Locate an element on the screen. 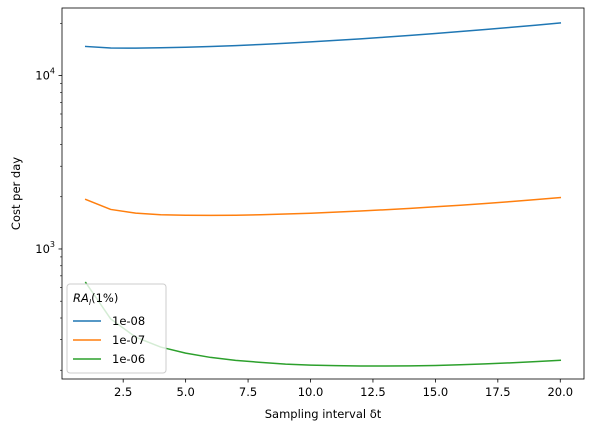 The height and width of the screenshot is (433, 592). x-tick-label: 12.5 is located at coordinates (373, 392).